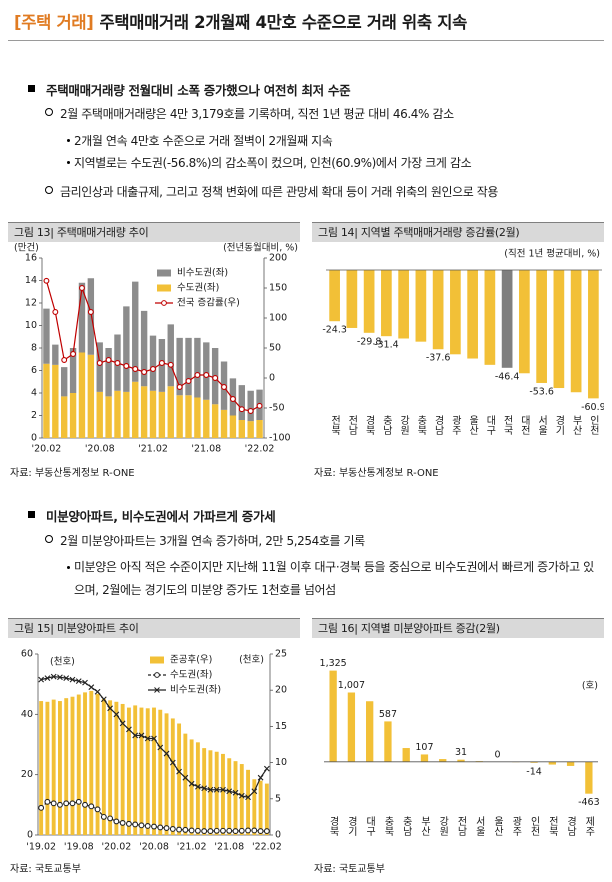  Describe the element at coordinates (369, 425) in the screenshot. I see `x-tick-label: 경북` at that location.